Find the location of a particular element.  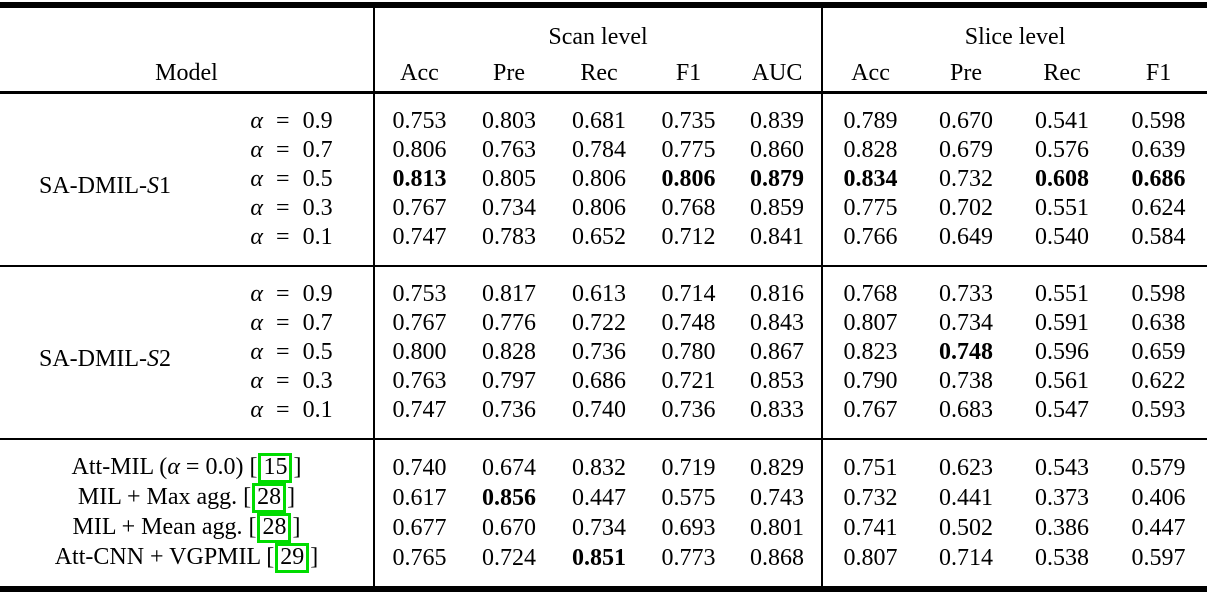

alpha-value: = 0.5 is located at coordinates (298, 352).